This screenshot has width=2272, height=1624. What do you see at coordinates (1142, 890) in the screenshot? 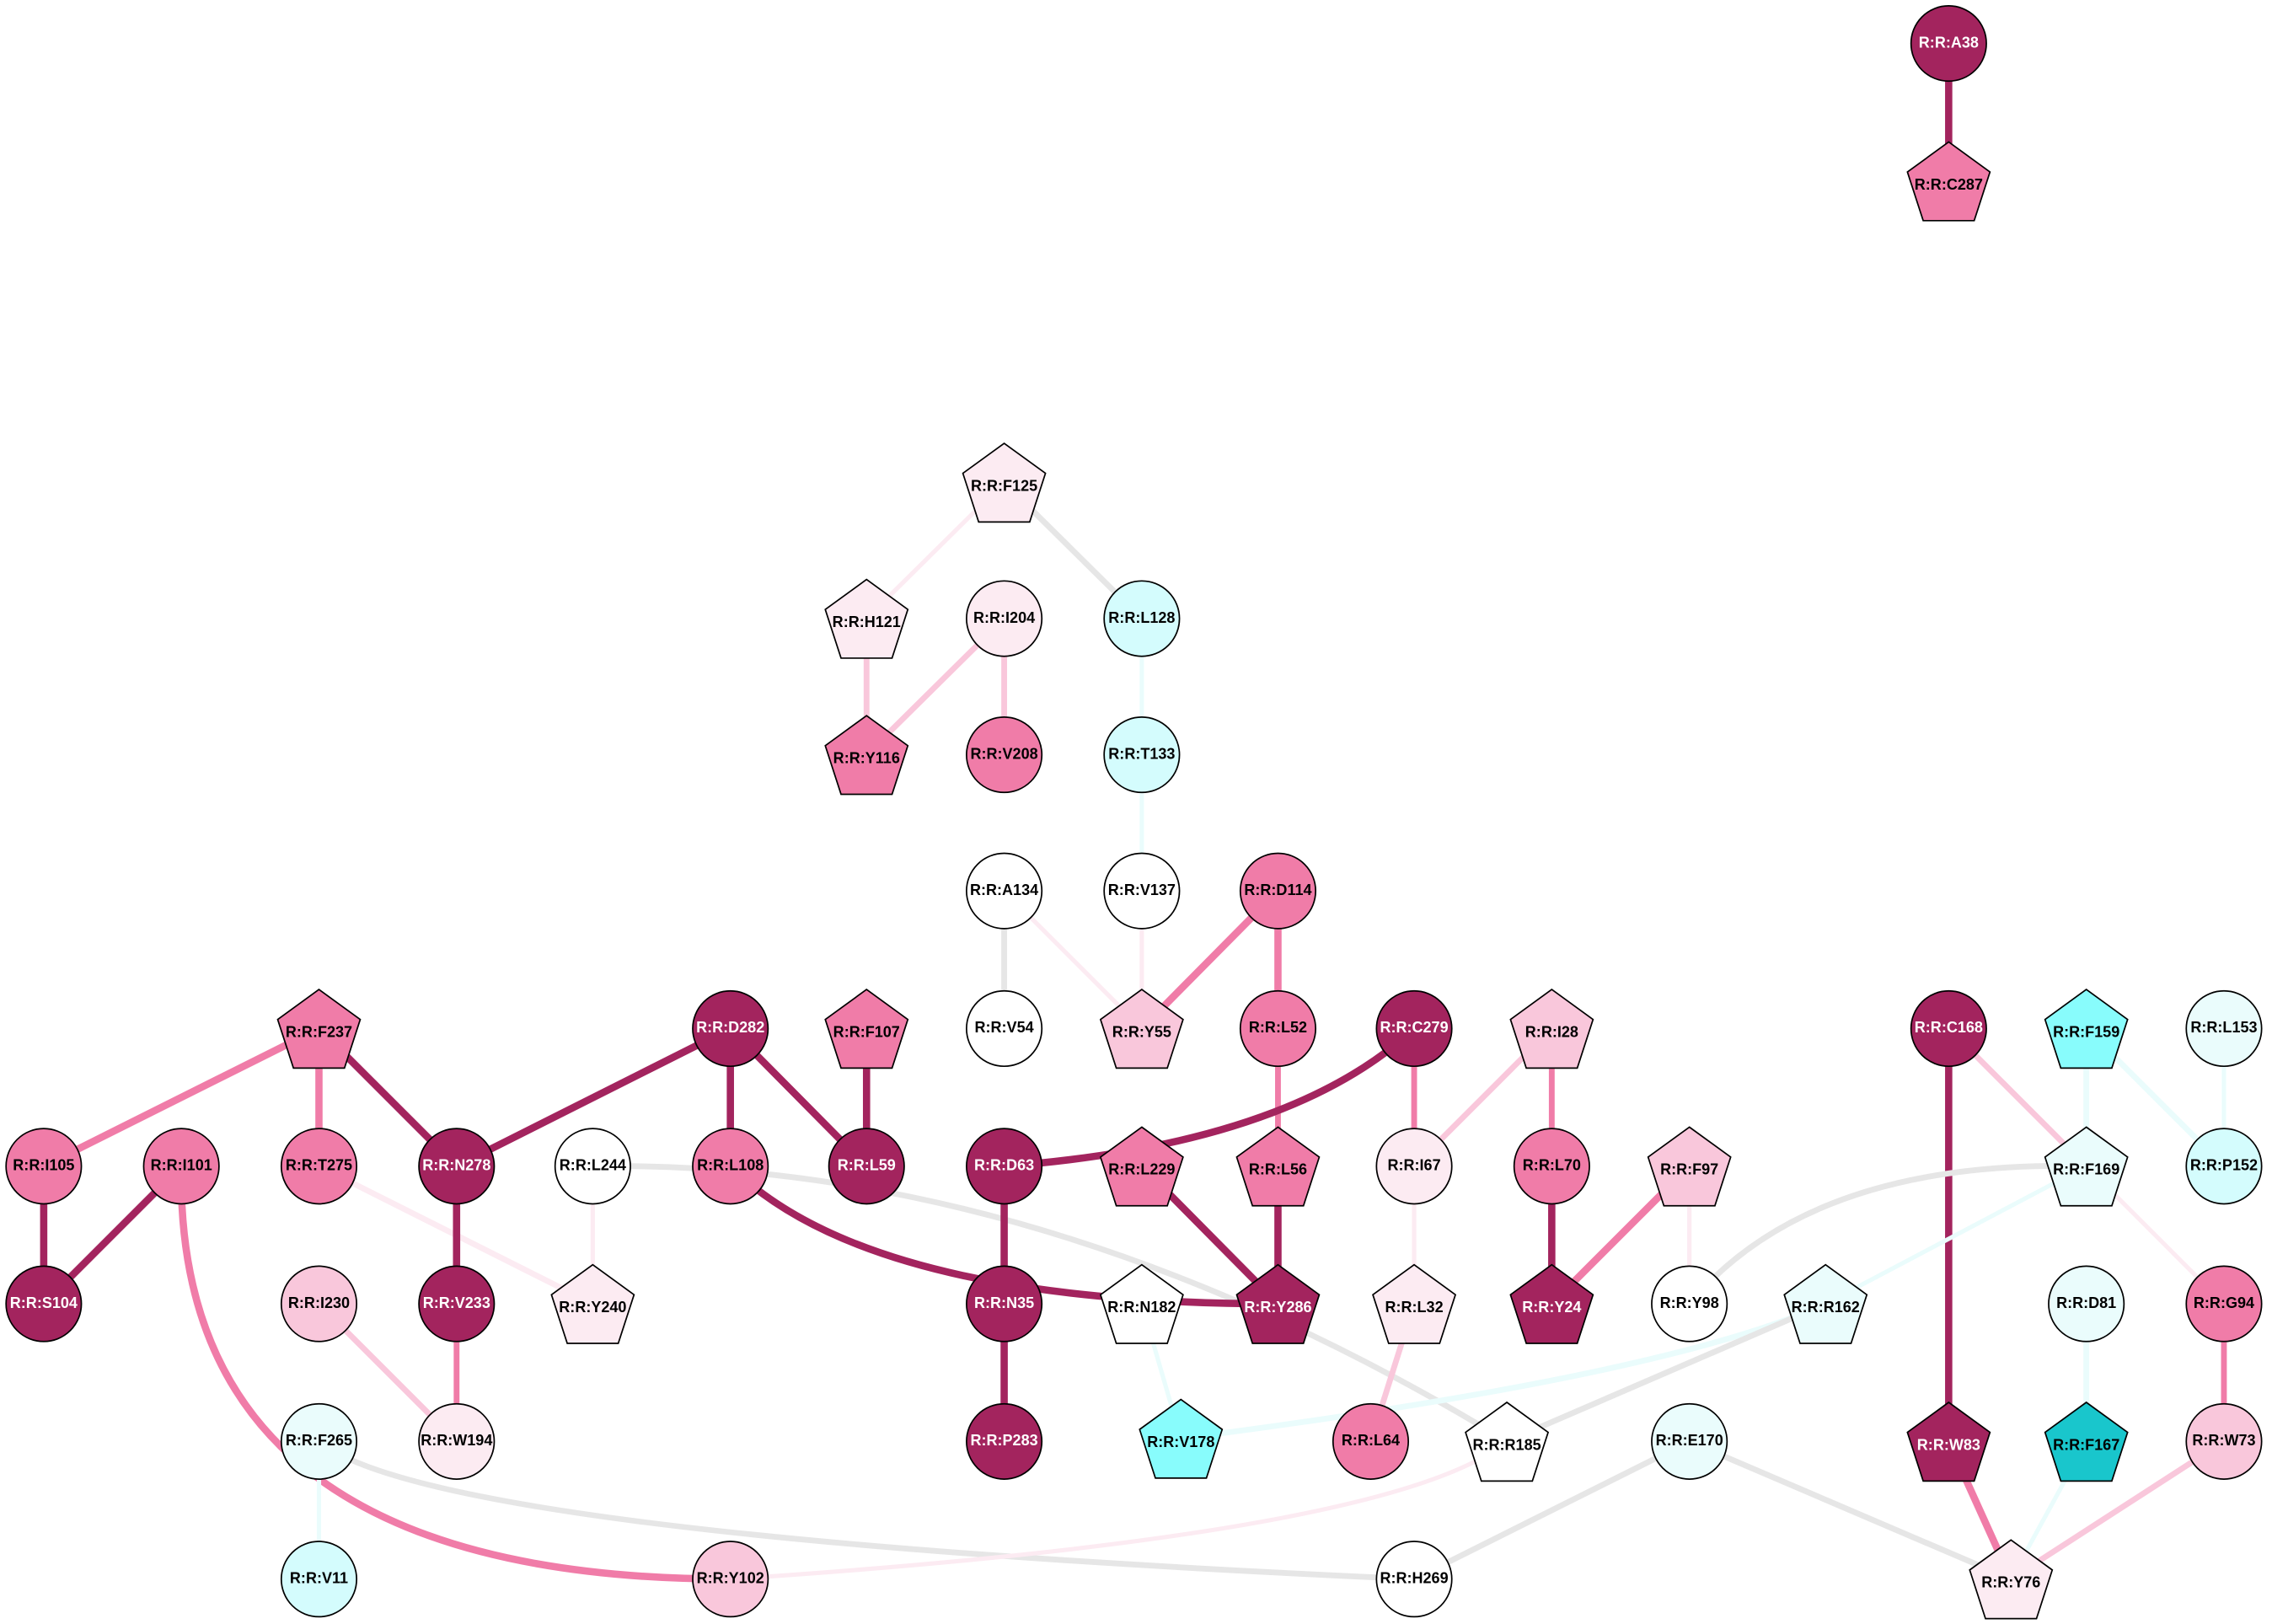
I see `node-label: R:R:V137` at bounding box center [1142, 890].